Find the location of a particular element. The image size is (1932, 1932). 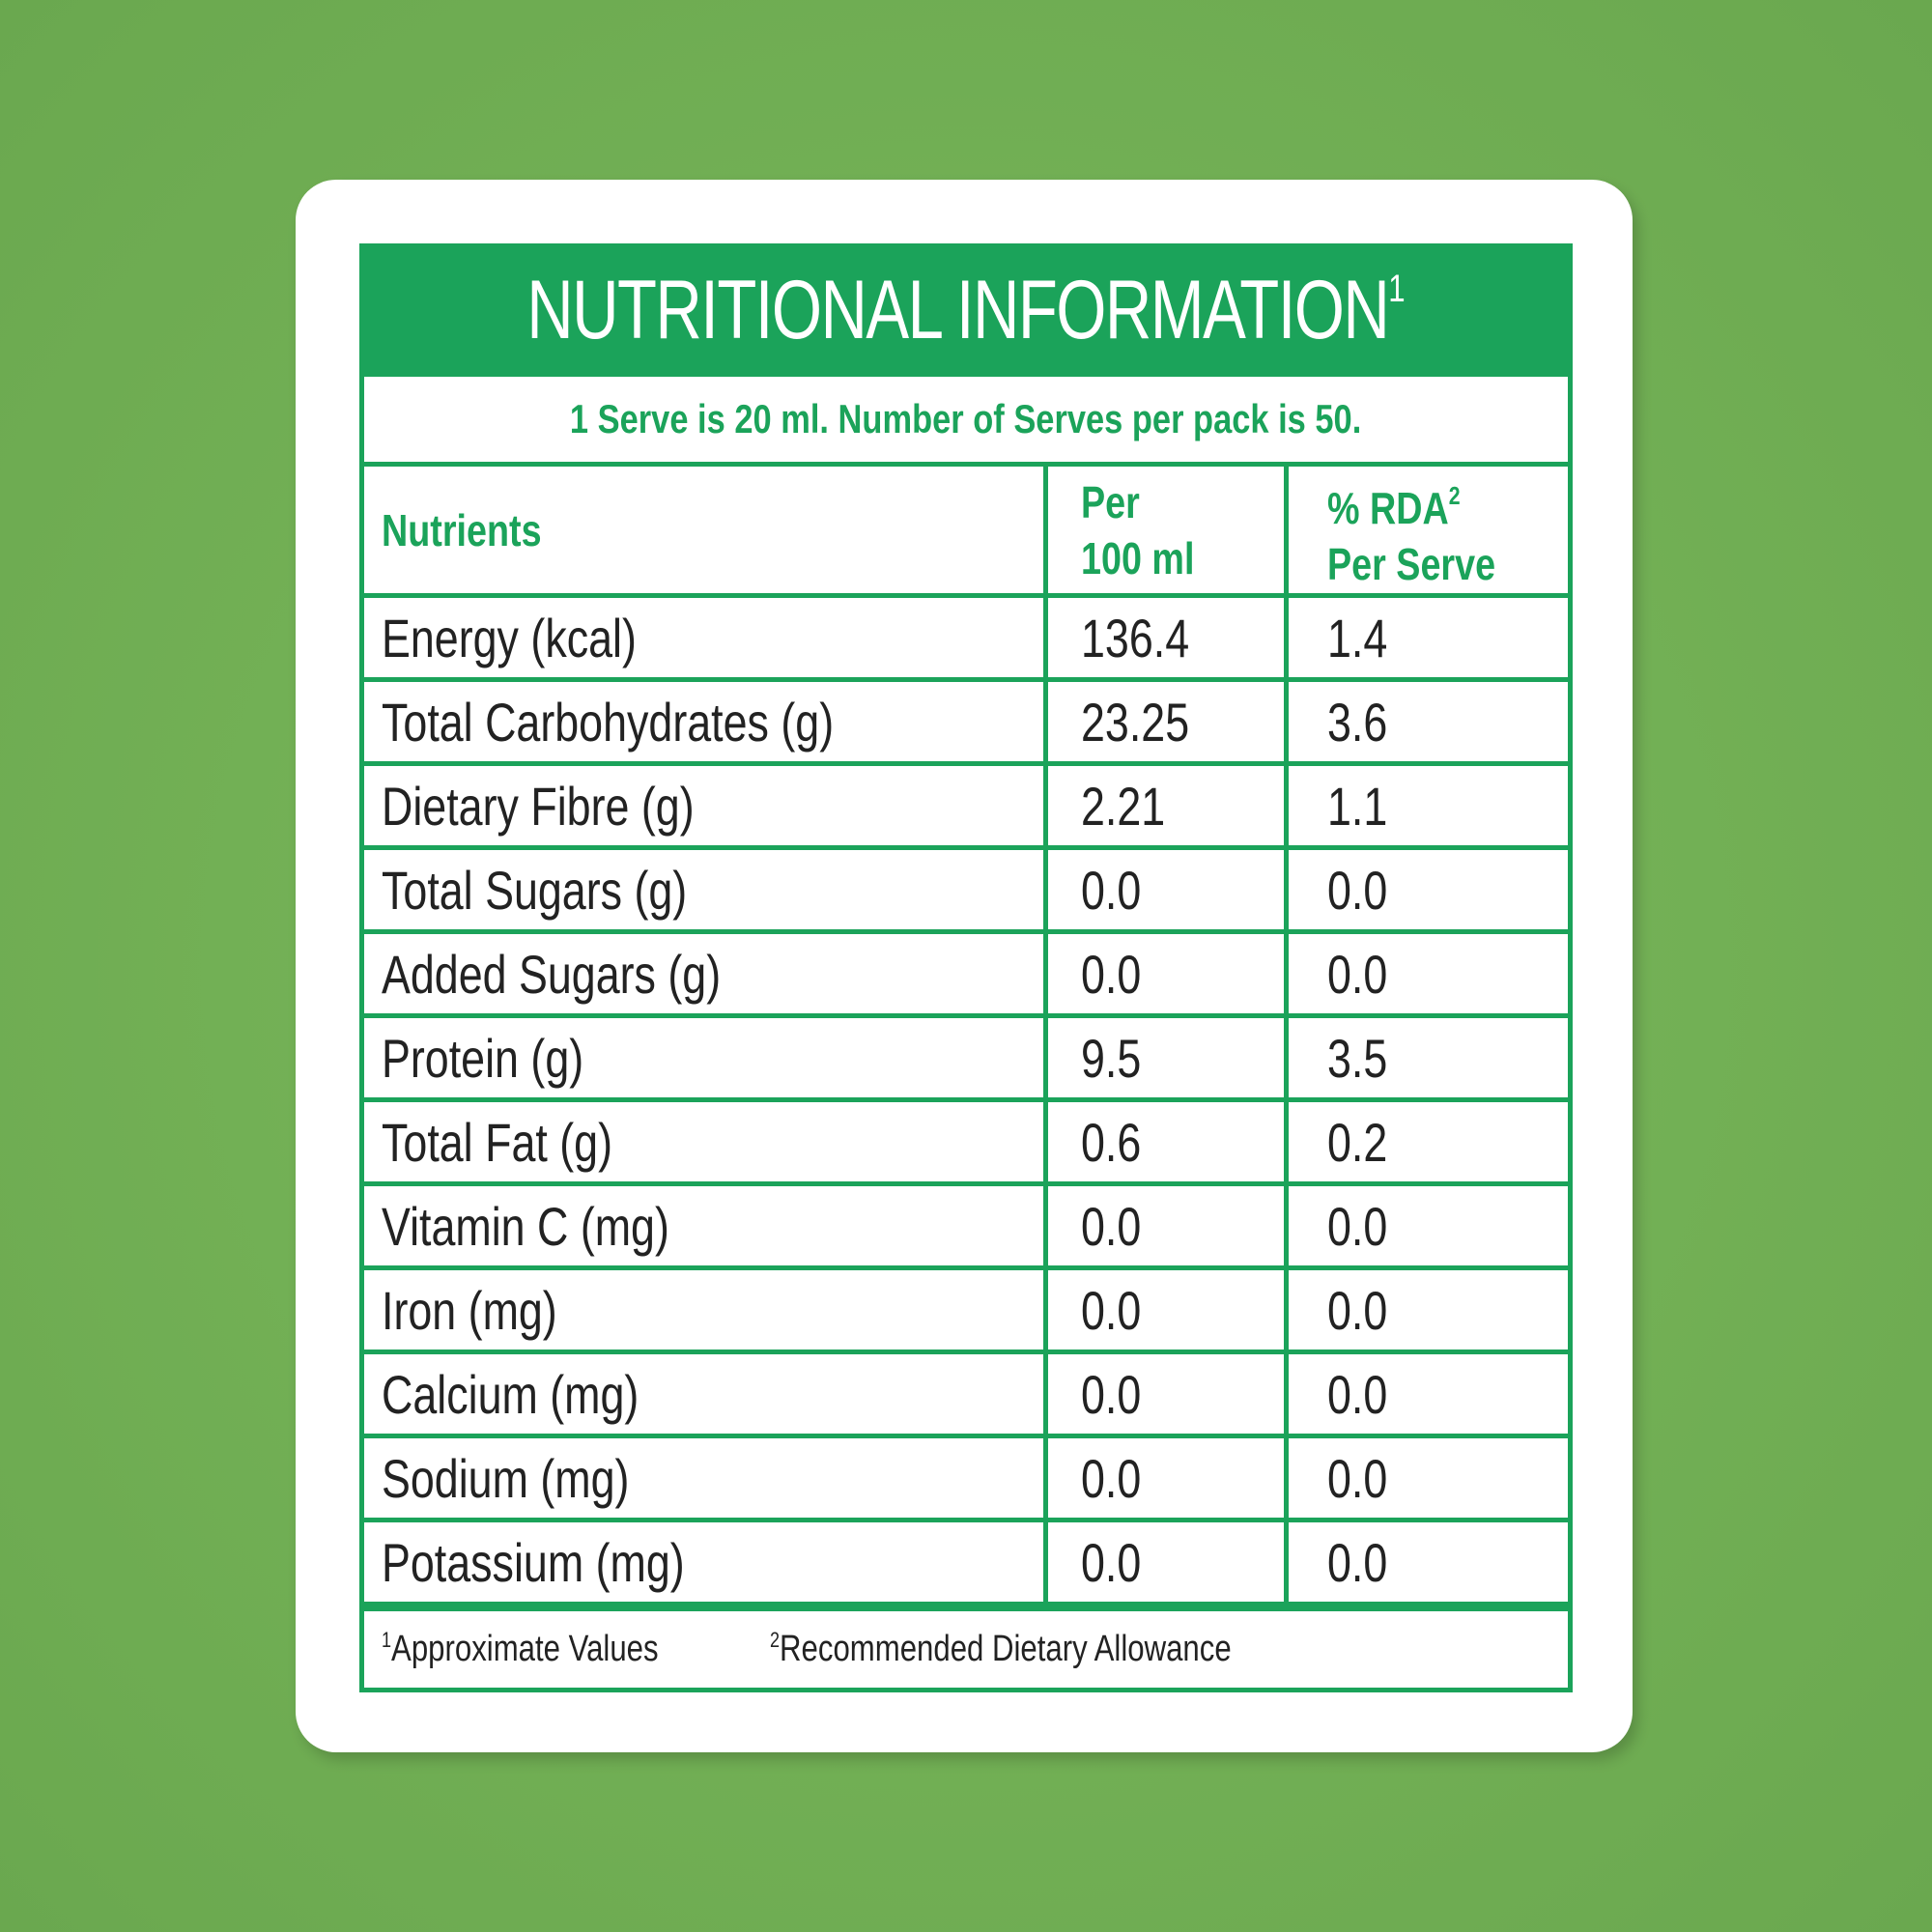

table-row: Protein (g) 9.5 3.5 is located at coordinates (966, 1057).